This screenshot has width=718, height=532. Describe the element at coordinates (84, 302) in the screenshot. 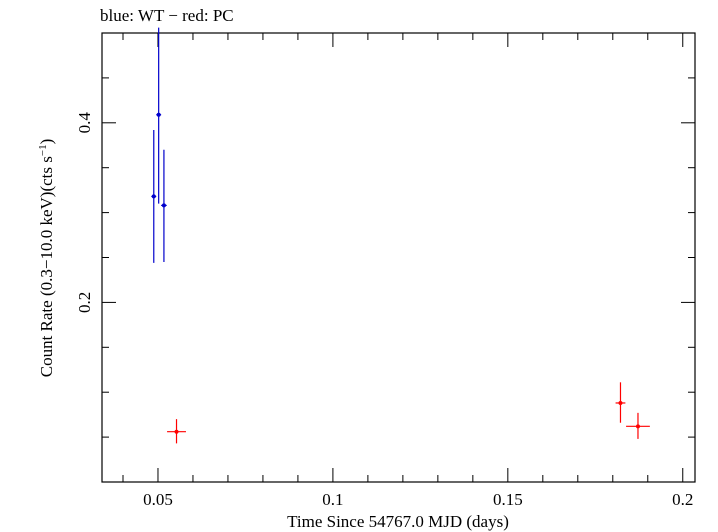

I see `y-tick-label: 0.2` at that location.